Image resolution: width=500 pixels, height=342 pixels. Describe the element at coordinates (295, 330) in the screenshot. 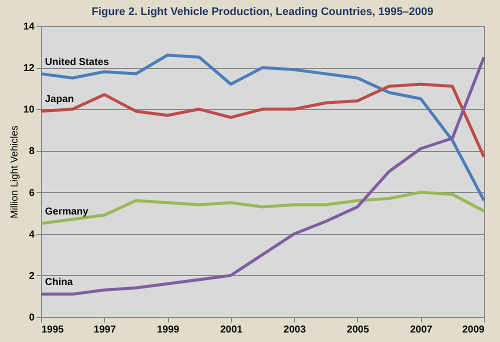

I see `x-tick-label: 2003` at that location.